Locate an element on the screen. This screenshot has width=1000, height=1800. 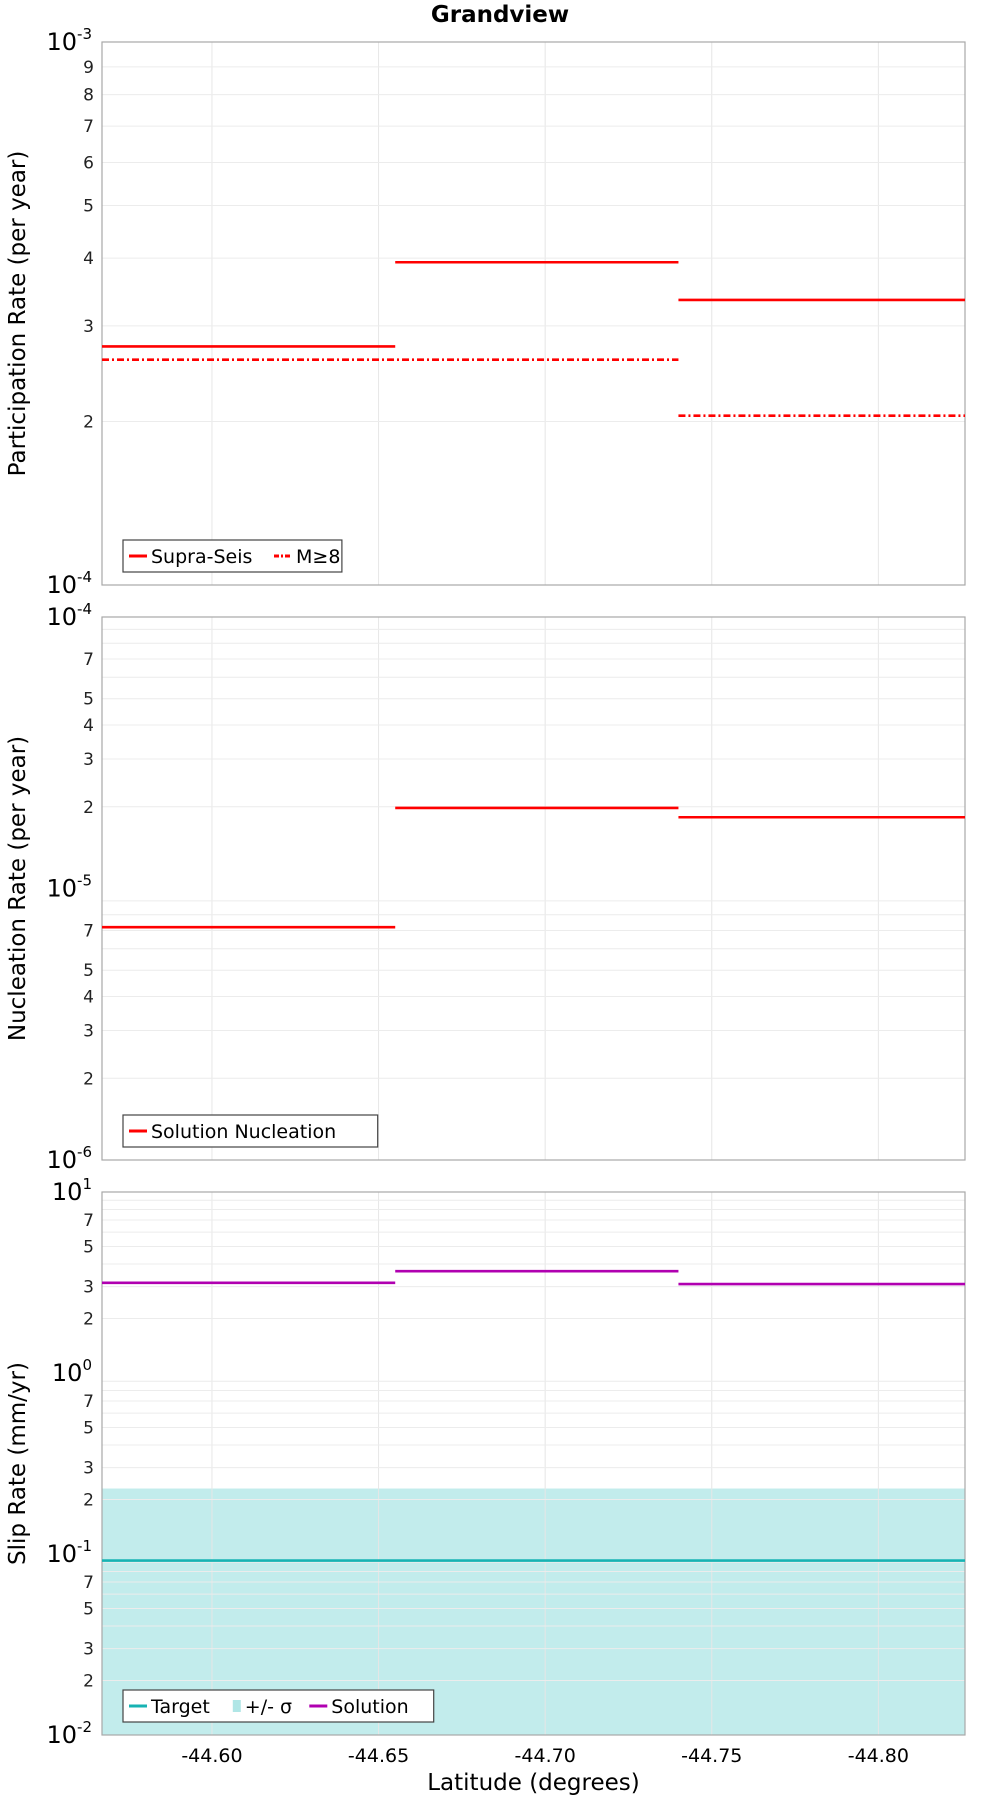
y-axis-label: Nucleation Rate (per year) is located at coordinates (18, 888).